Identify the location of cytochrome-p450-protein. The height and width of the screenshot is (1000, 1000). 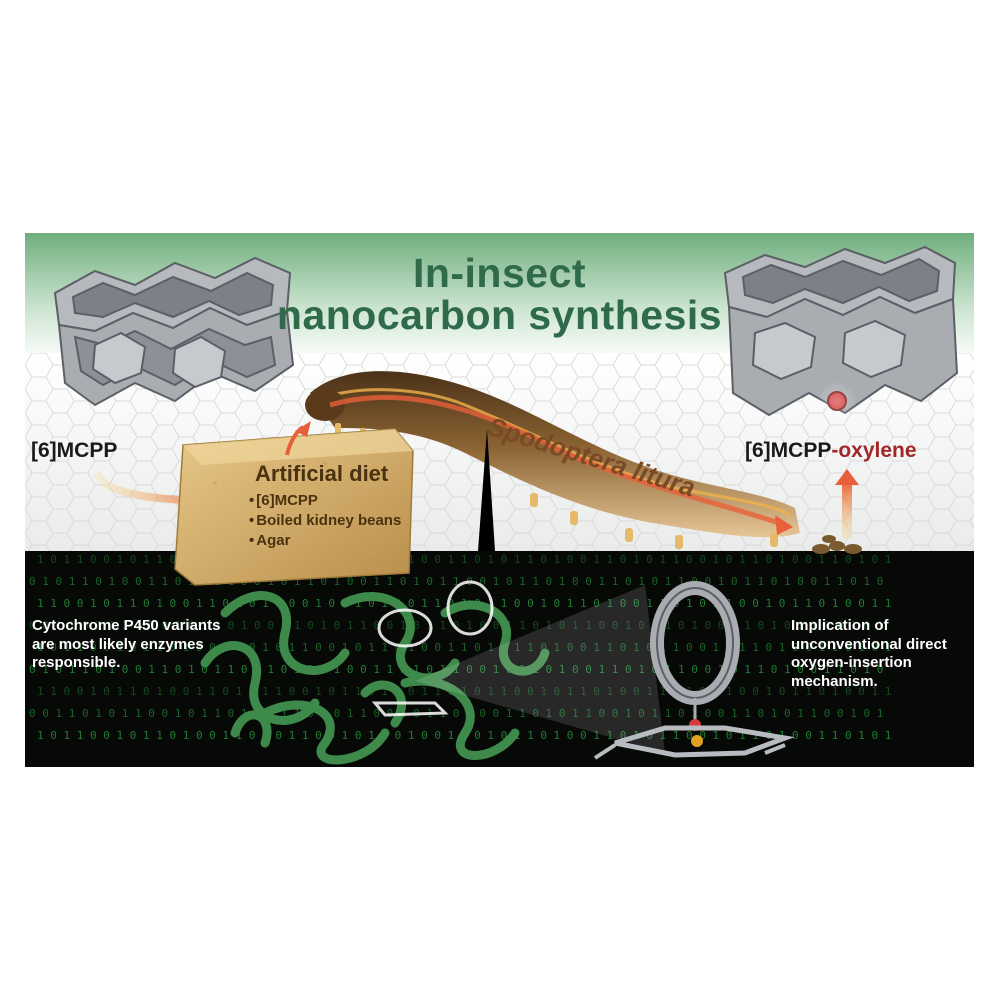
(375, 678).